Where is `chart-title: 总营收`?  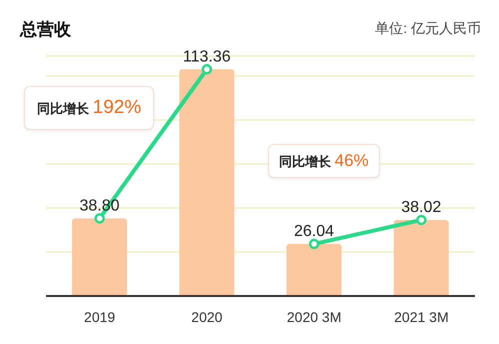 chart-title: 总营收 is located at coordinates (45, 30).